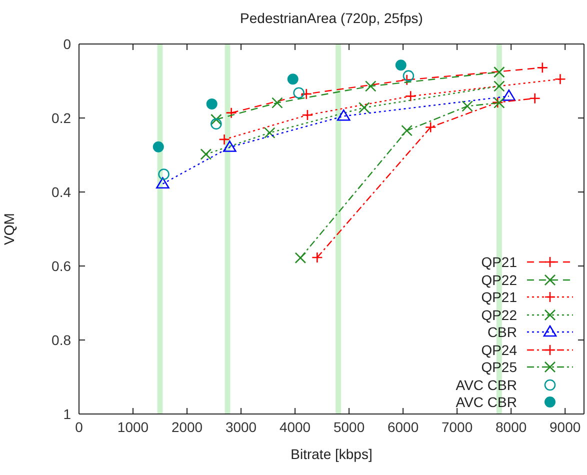  Describe the element at coordinates (62, 192) in the screenshot. I see `y-tick-label: 0.4` at that location.